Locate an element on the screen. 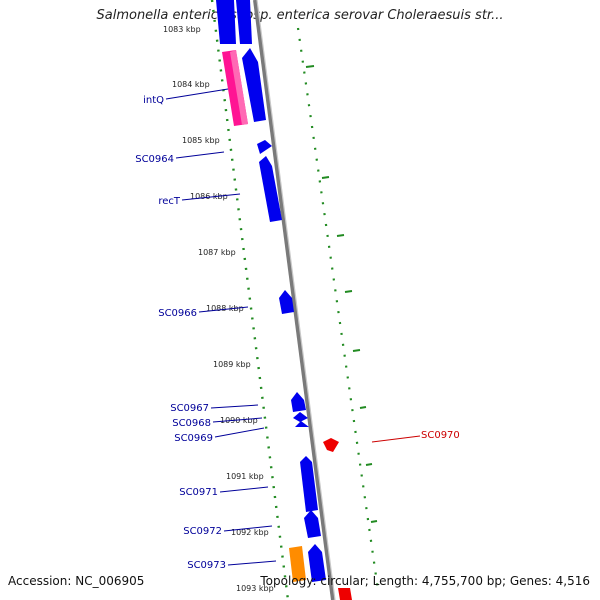  gene-label-sc0970: SC0970 is located at coordinates (440, 435).